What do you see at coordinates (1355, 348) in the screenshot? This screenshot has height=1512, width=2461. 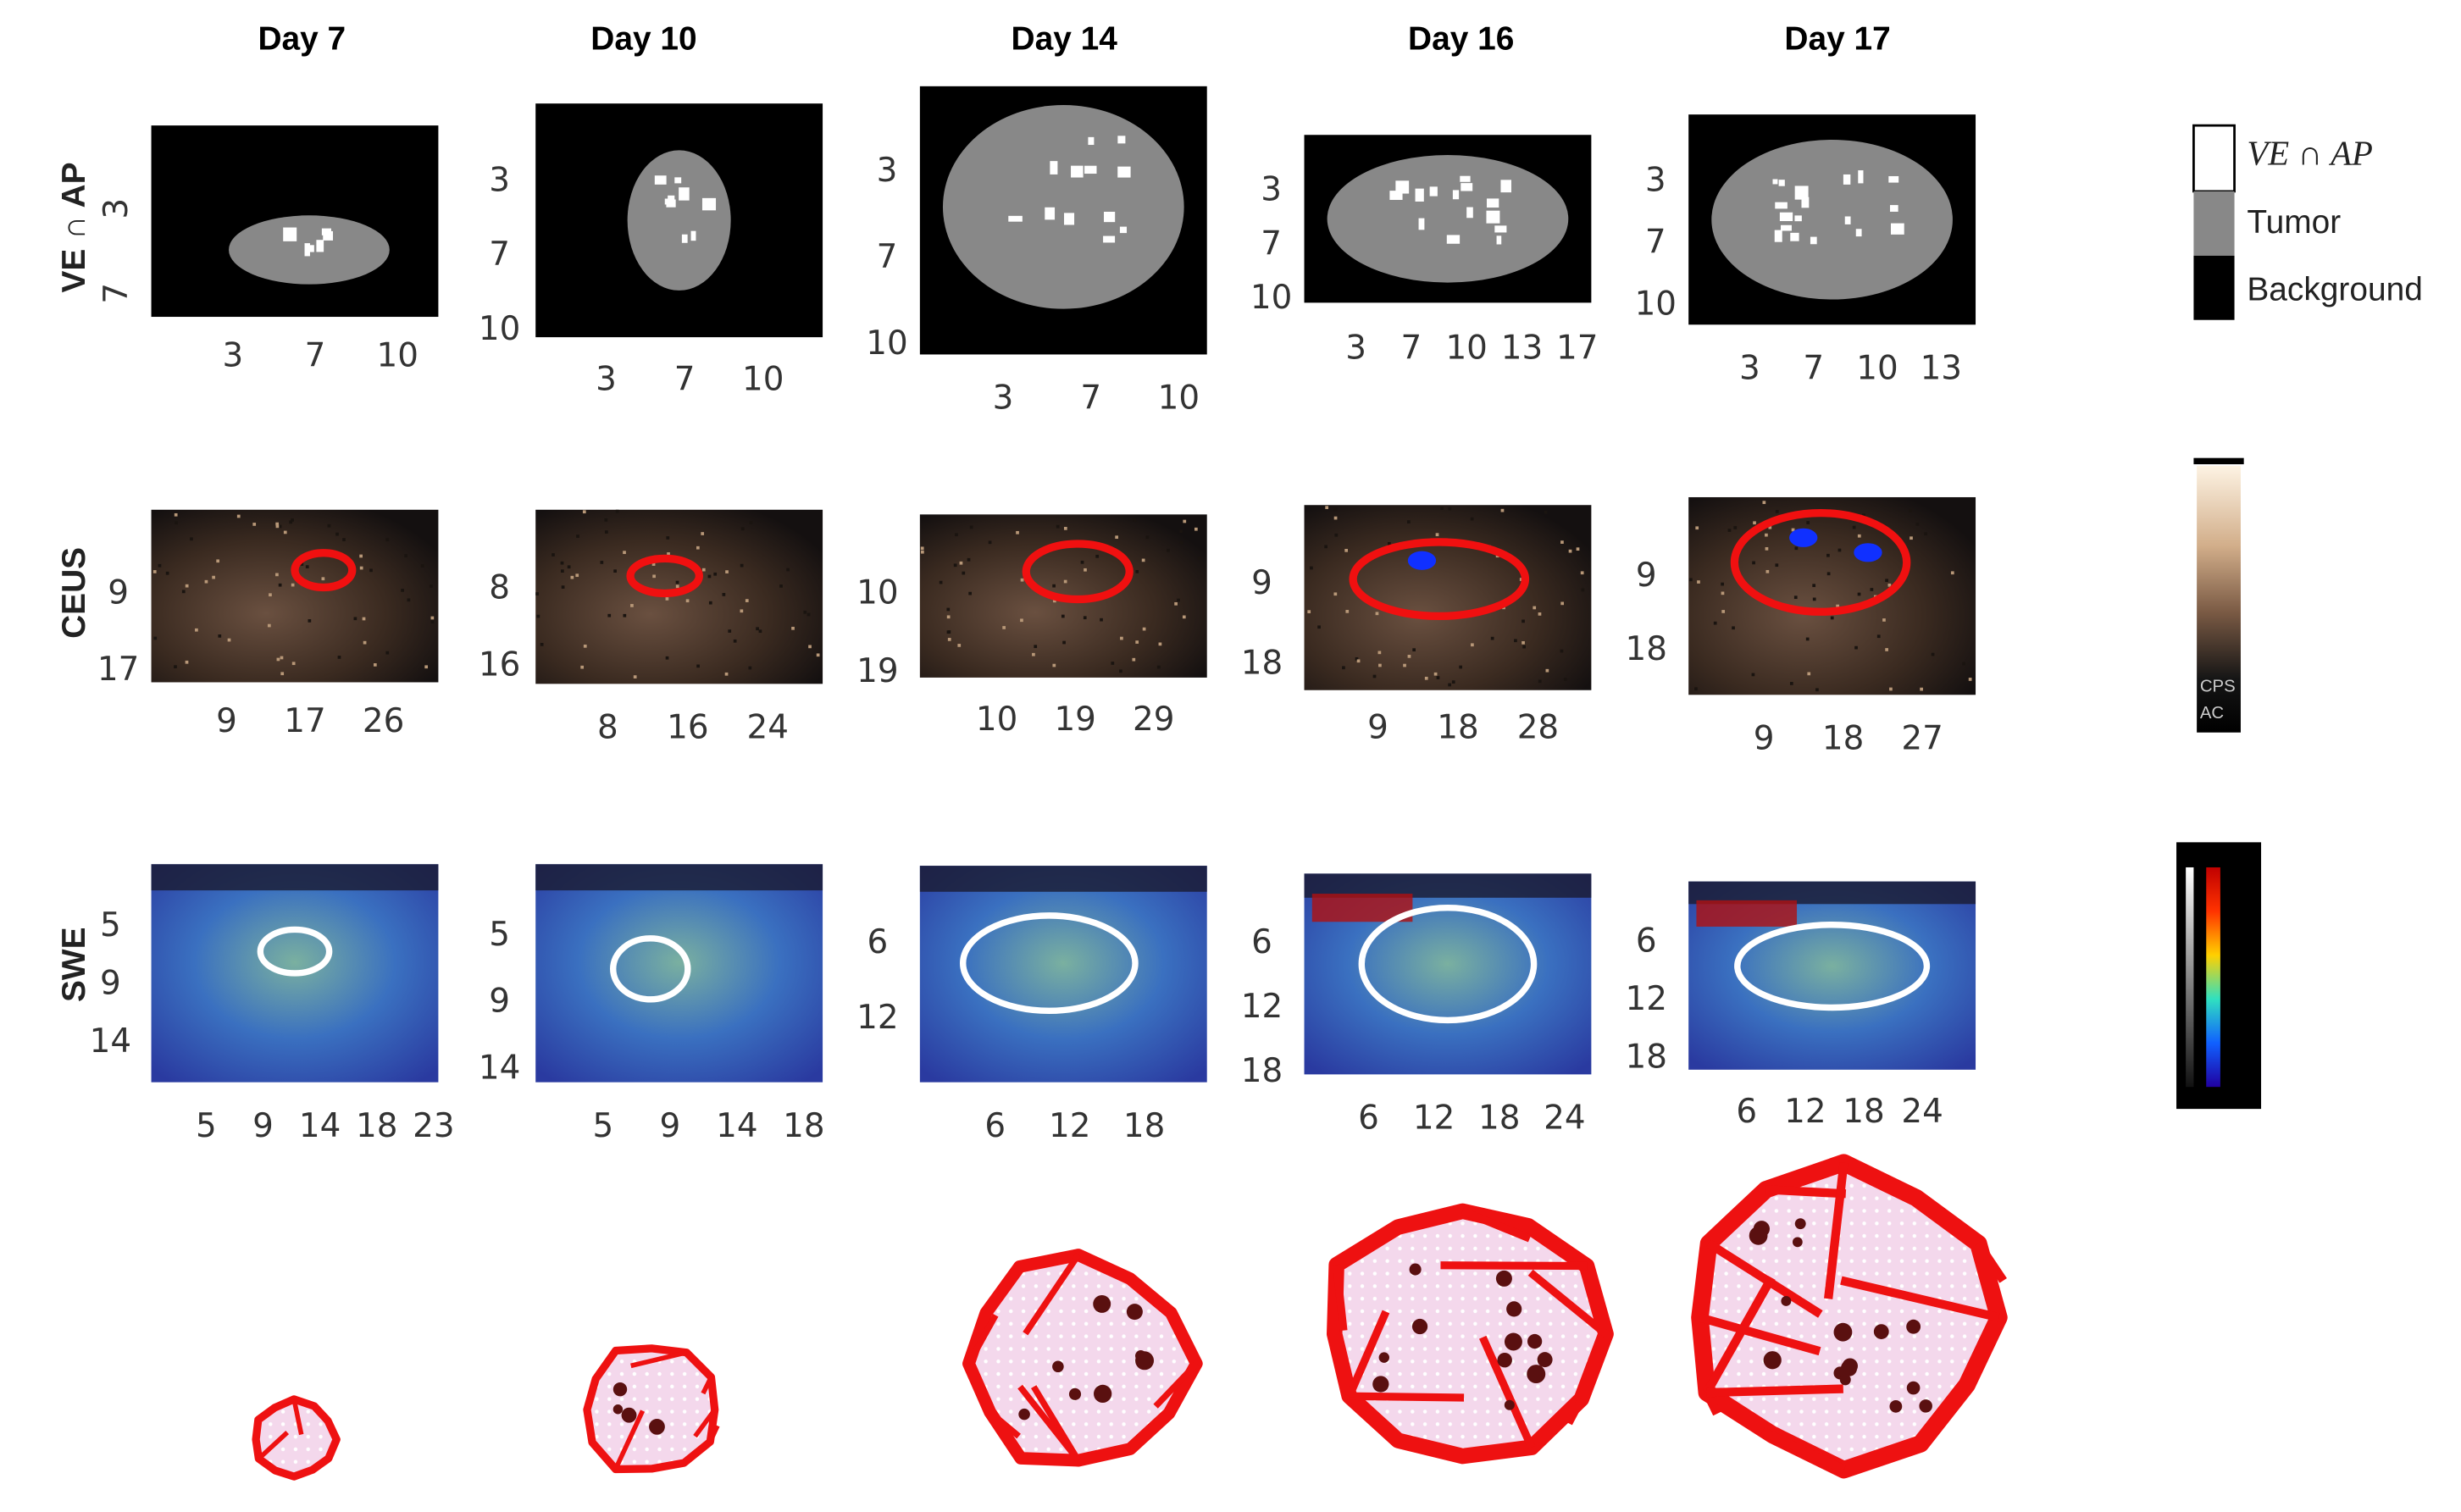 I see `x-tick-label: 3` at bounding box center [1355, 348].